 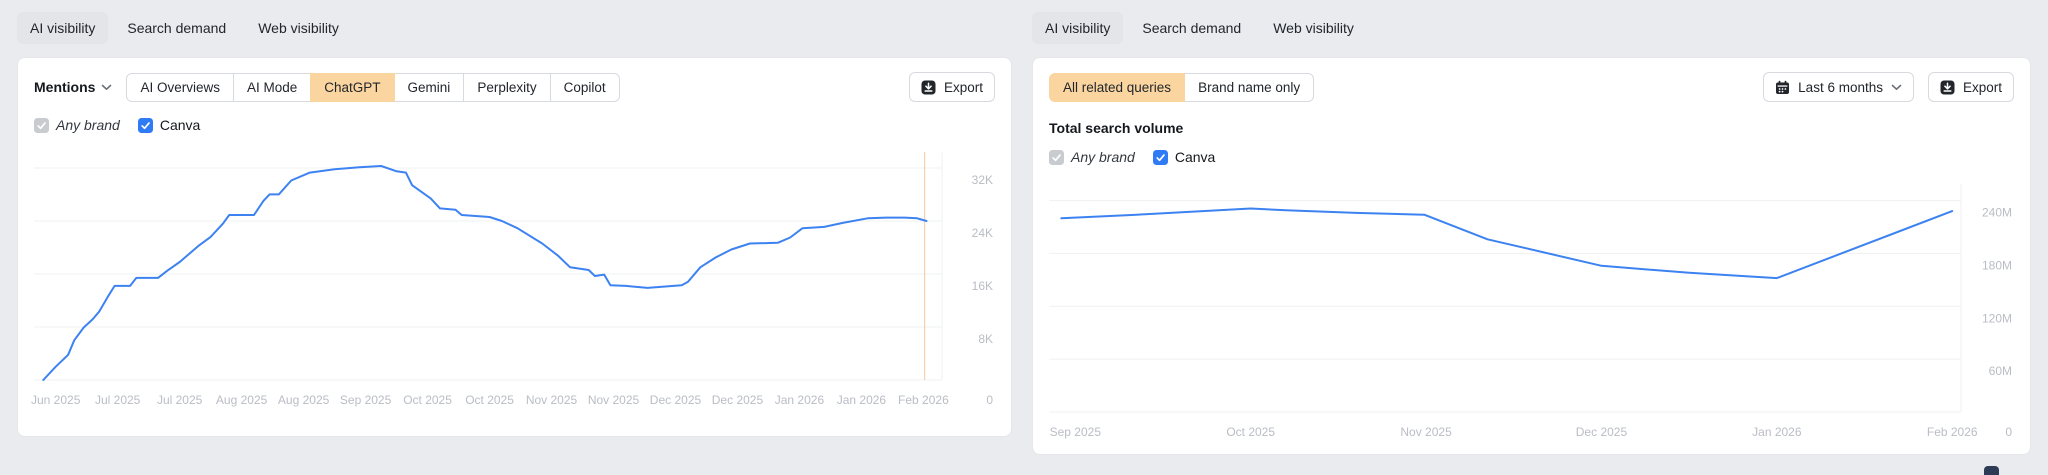 I want to click on segment-ai-mode: AI Mode, so click(x=272, y=87).